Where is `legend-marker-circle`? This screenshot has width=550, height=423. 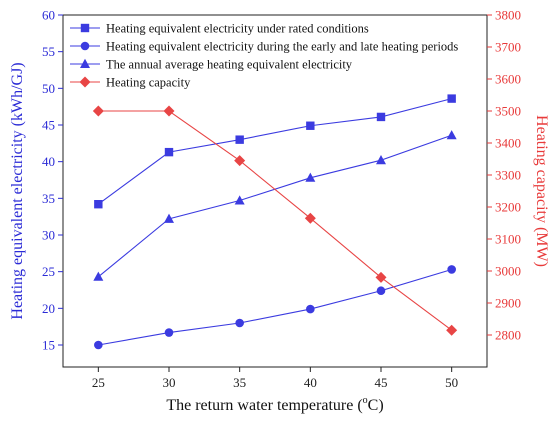 legend-marker-circle is located at coordinates (85, 46).